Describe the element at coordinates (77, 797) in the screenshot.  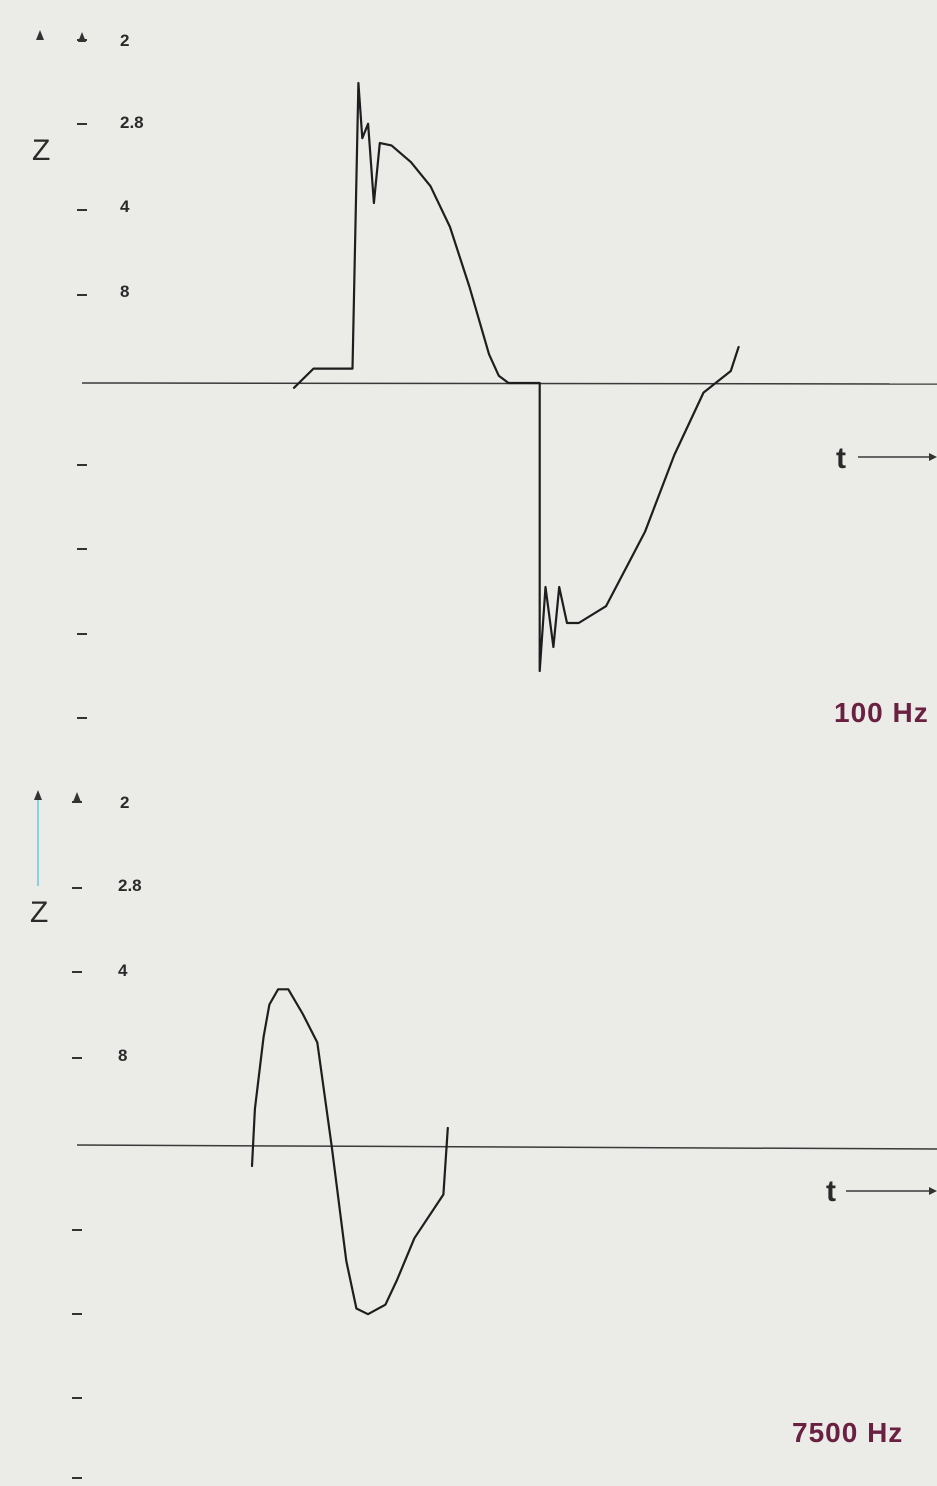
I see `y-axis-arrow-icon` at that location.